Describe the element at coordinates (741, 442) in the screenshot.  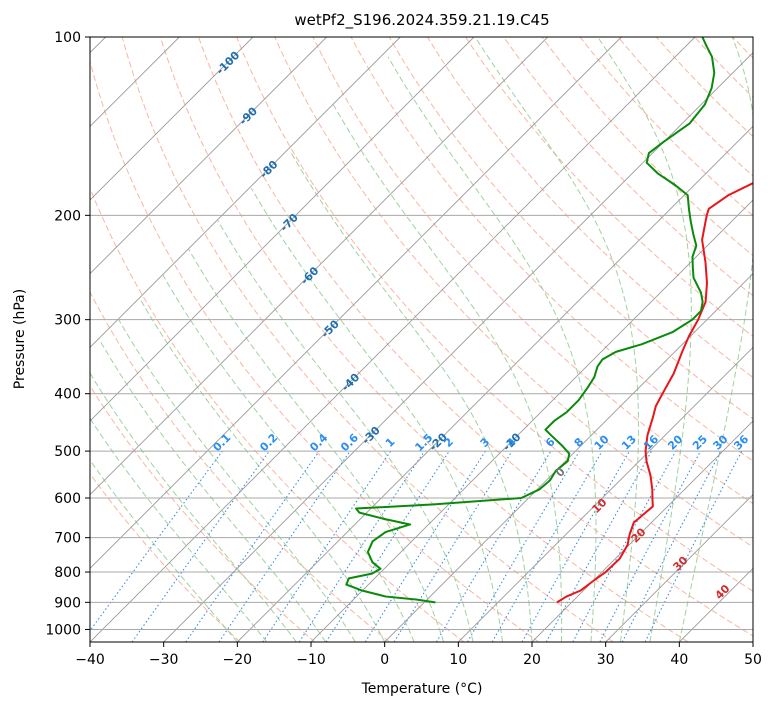
I see `mixing-ratio-label: 36` at that location.